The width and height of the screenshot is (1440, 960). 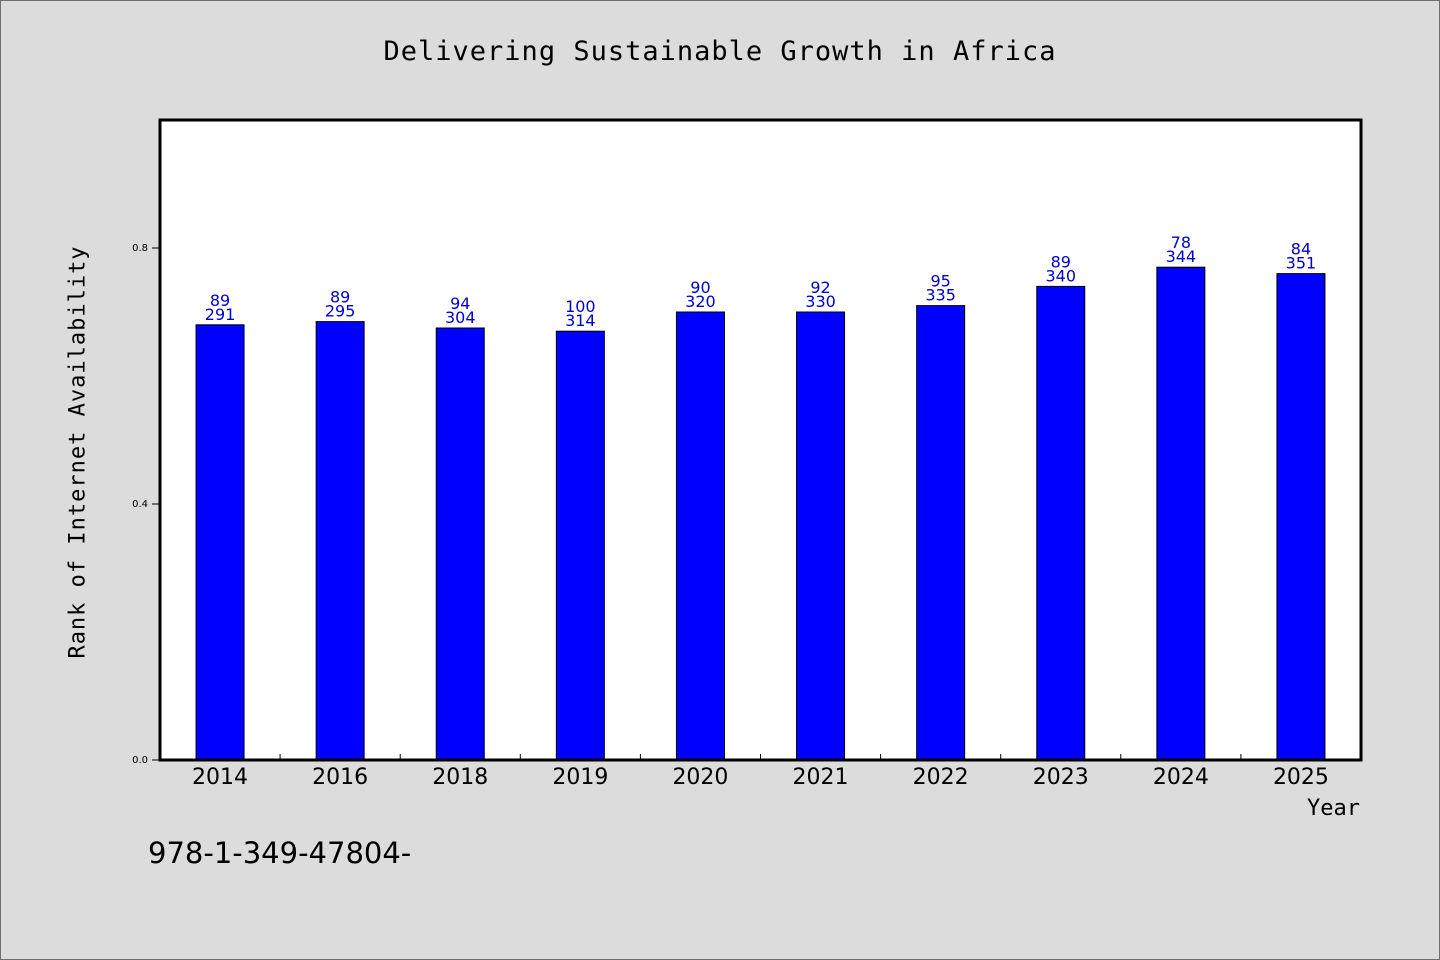 I want to click on y-tick-label: 0.4, so click(x=140, y=504).